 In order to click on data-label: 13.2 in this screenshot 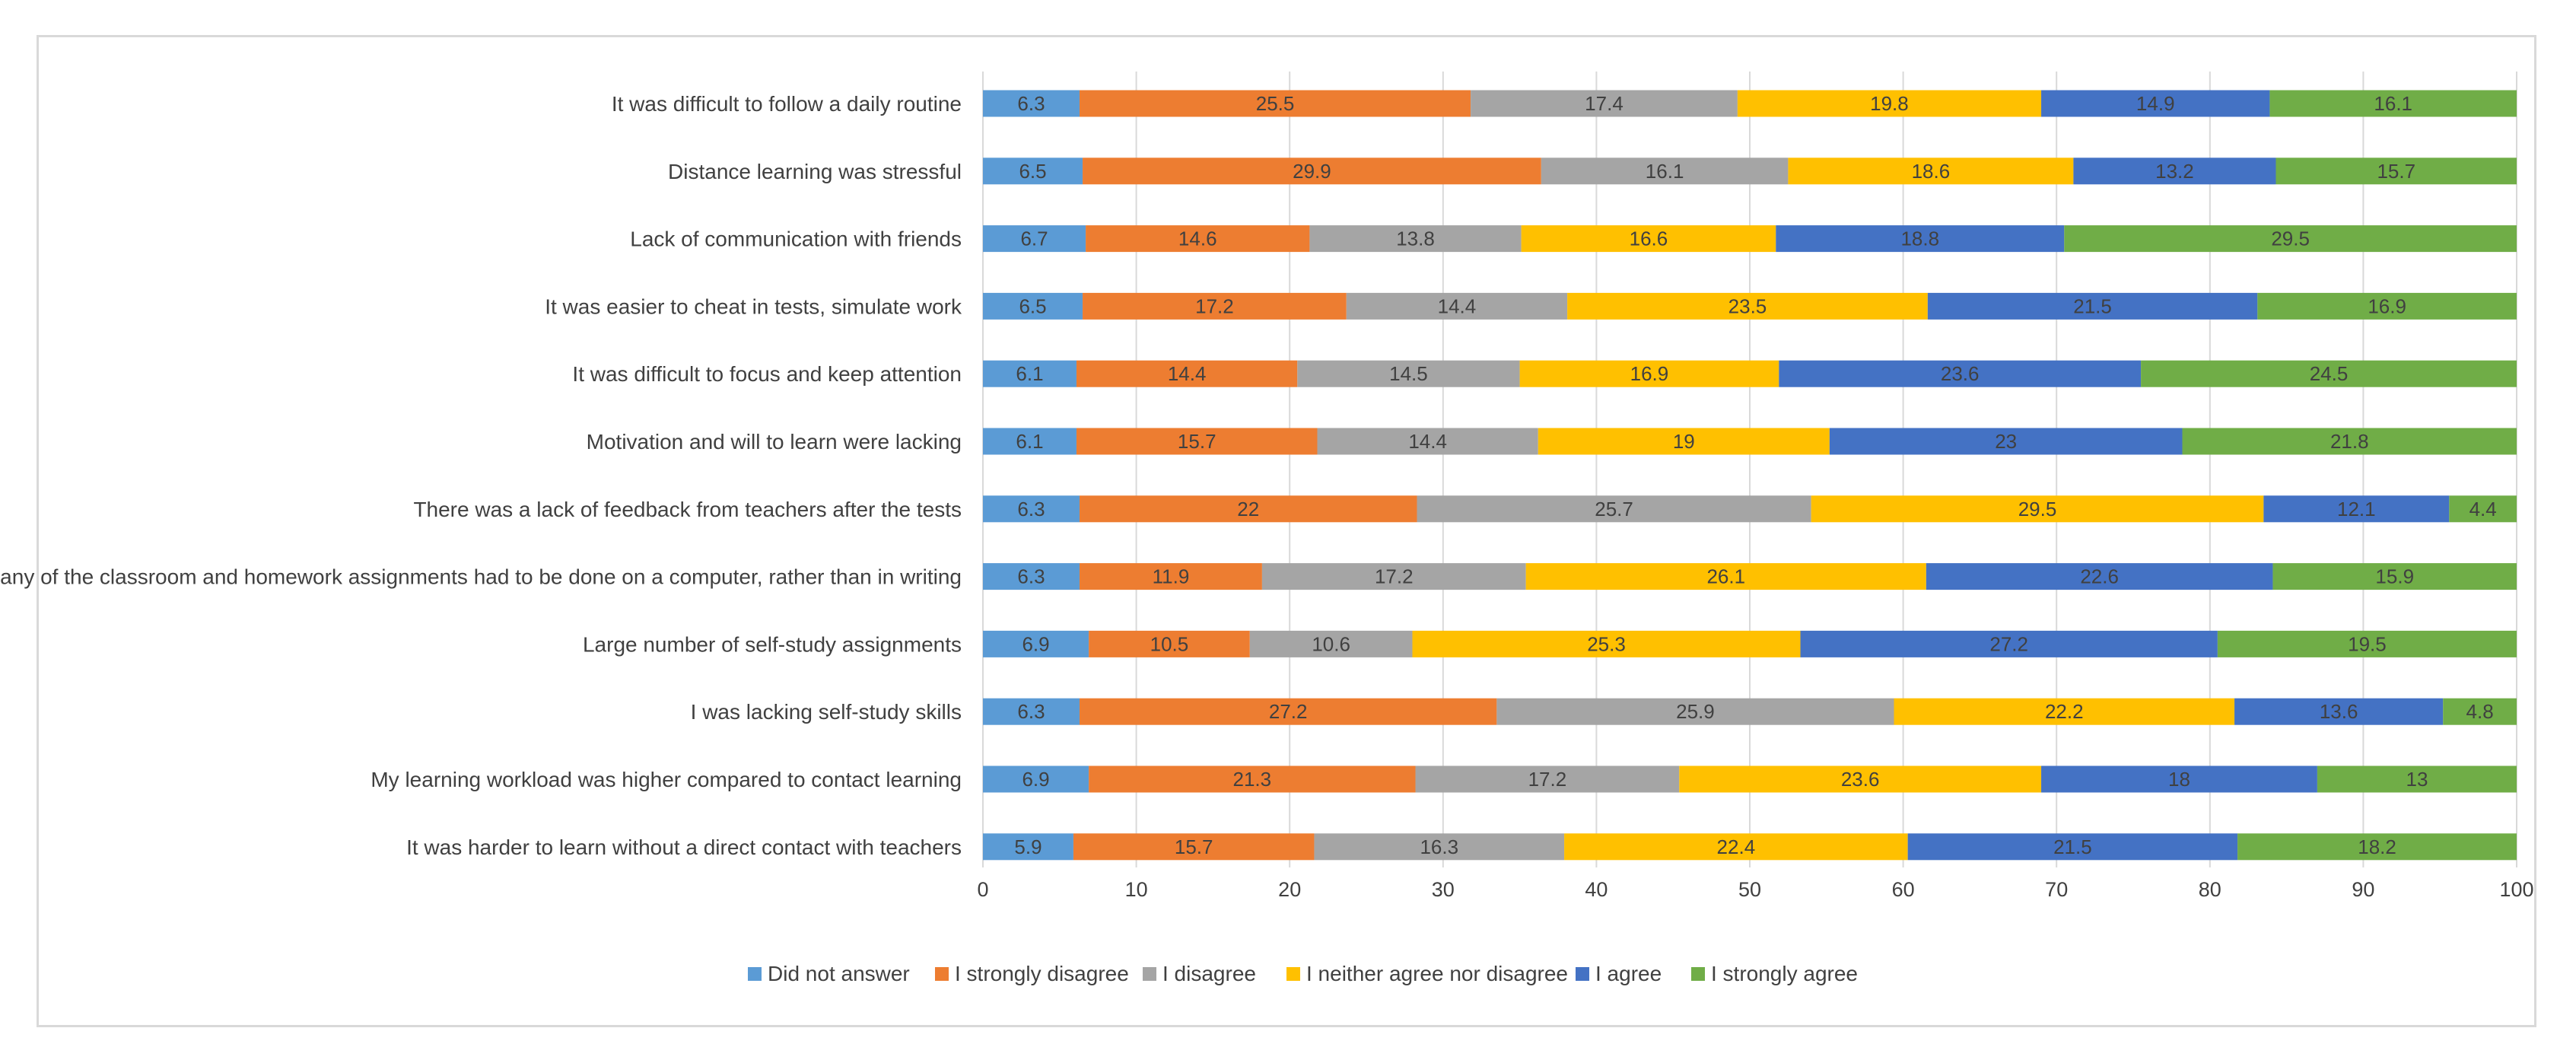, I will do `click(2174, 171)`.